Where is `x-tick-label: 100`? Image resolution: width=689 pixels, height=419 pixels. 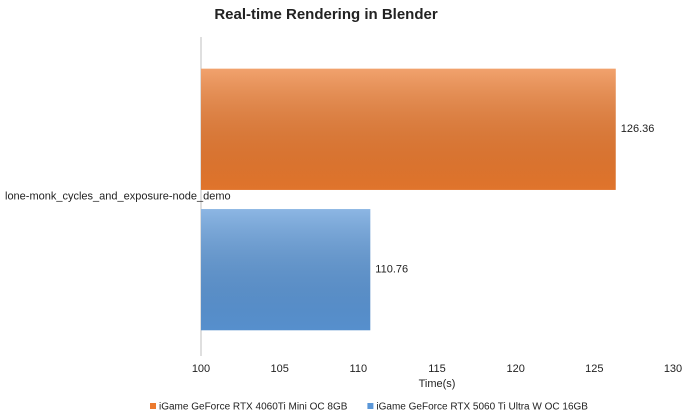 x-tick-label: 100 is located at coordinates (201, 369).